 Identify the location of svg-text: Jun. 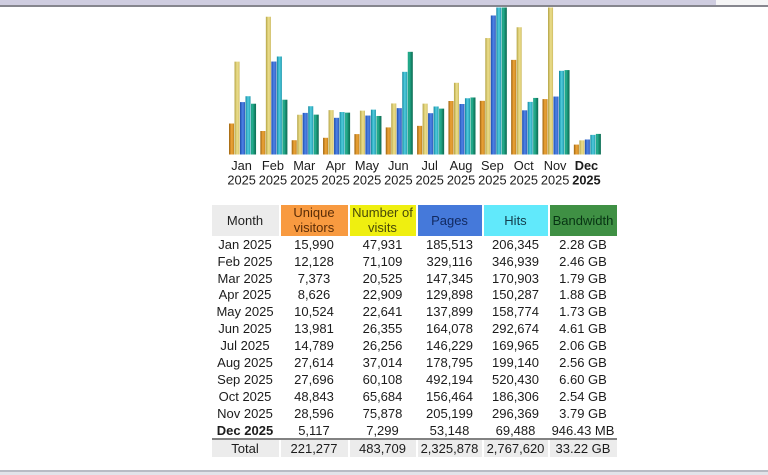
(398, 165).